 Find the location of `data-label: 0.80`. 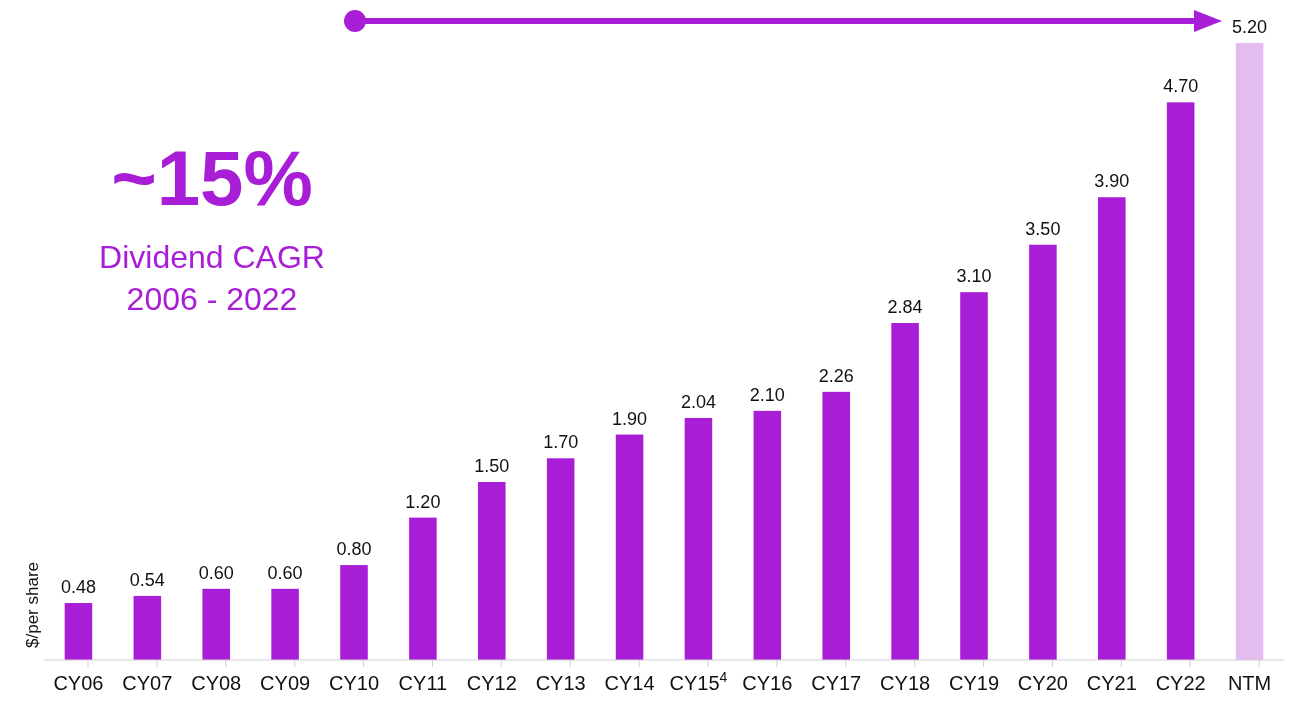

data-label: 0.80 is located at coordinates (354, 549).